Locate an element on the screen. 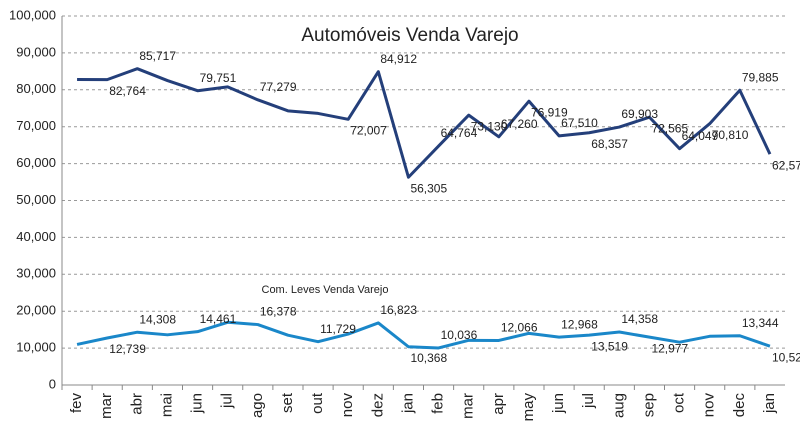 Image resolution: width=800 pixels, height=440 pixels. data-label: 72,565 is located at coordinates (669, 128).